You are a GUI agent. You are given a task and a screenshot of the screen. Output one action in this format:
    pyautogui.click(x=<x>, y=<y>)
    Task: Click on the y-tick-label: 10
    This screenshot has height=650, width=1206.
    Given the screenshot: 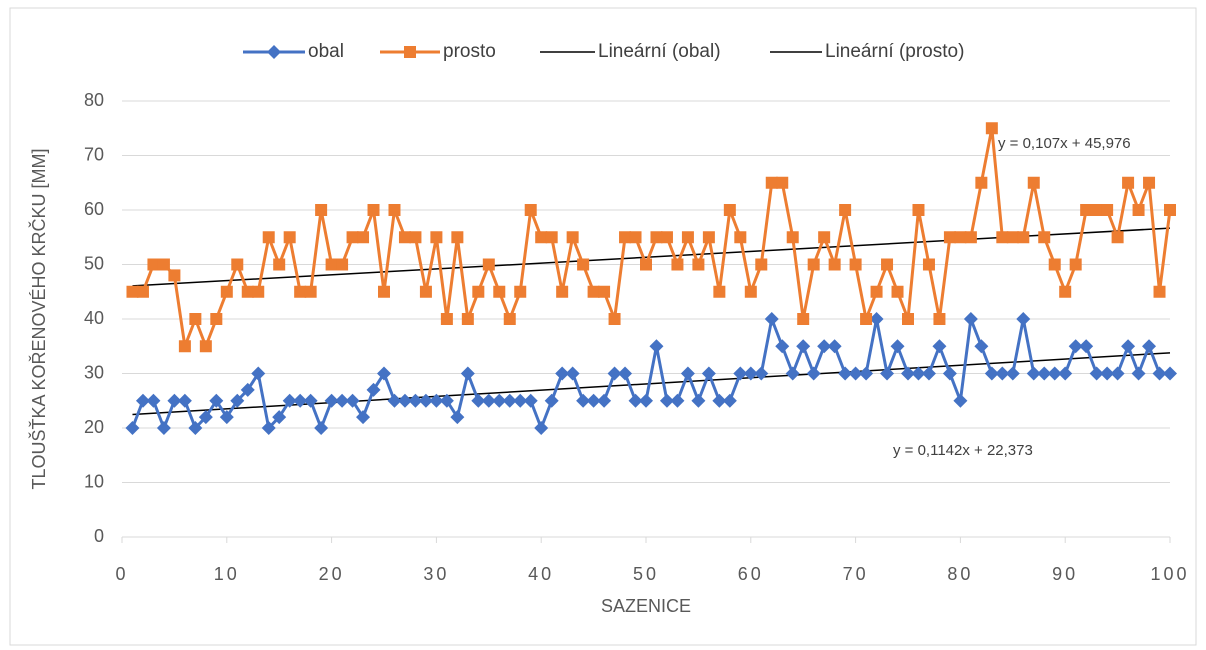 What is the action you would take?
    pyautogui.click(x=94, y=481)
    